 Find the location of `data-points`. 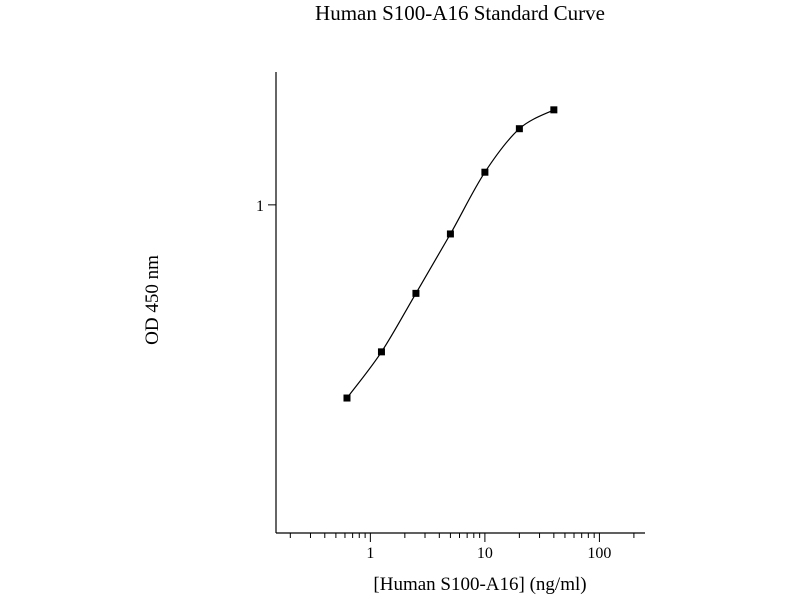

data-points is located at coordinates (450, 254).